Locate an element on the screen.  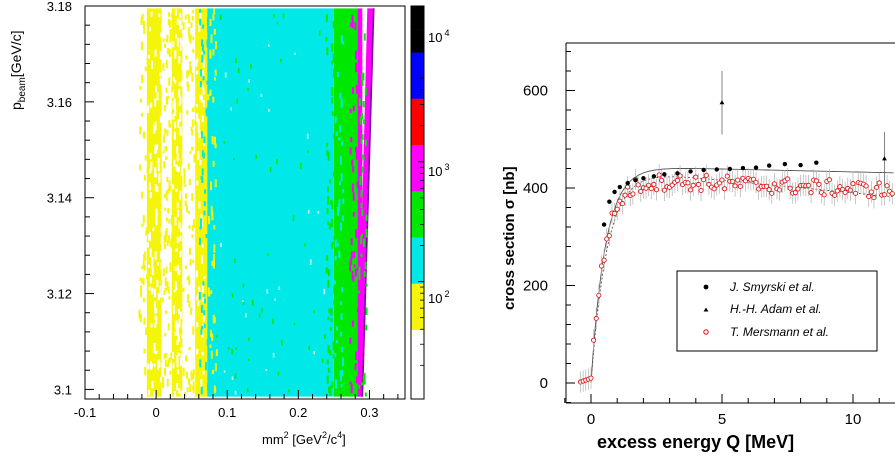
legend-marker-adam is located at coordinates (706, 309).